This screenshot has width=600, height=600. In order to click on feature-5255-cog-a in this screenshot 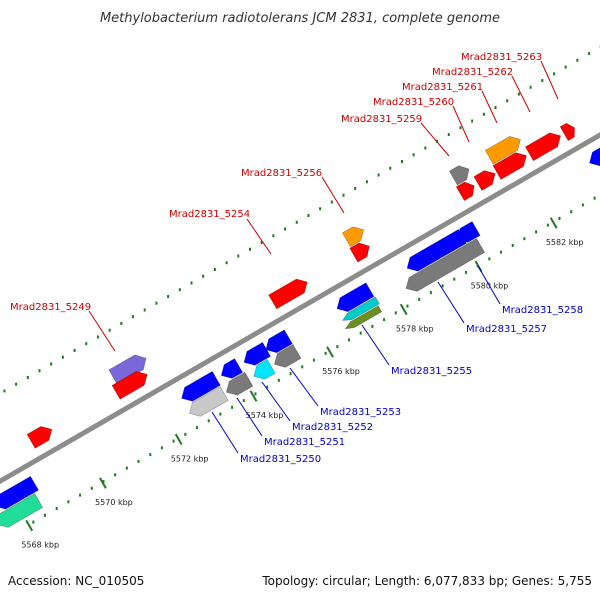, I will do `click(361, 308)`.